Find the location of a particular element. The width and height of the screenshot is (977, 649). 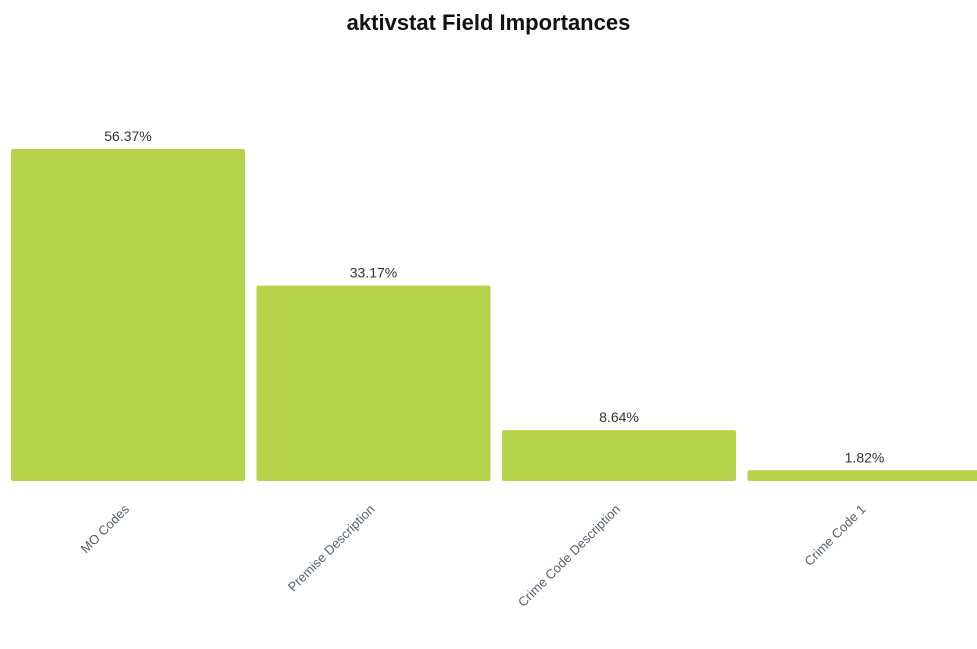

chart-title: aktivstat Field Importances is located at coordinates (488, 22).